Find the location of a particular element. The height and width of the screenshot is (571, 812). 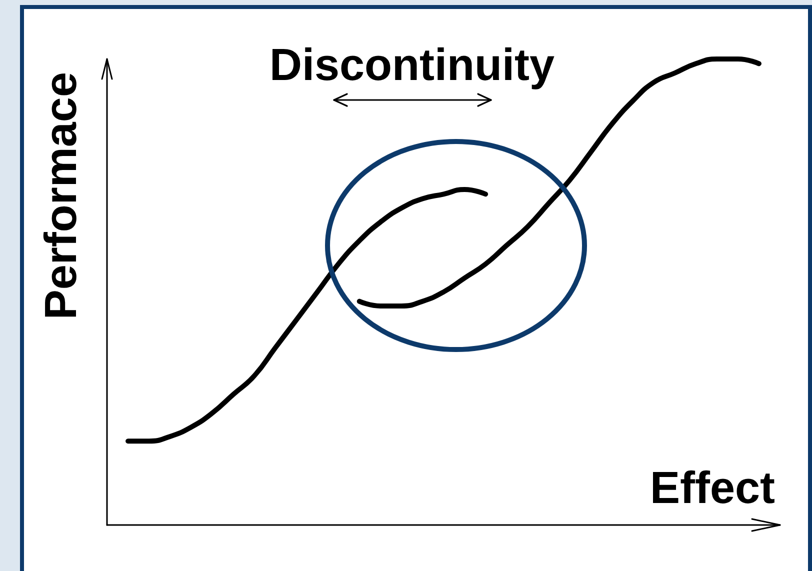

x-axis-title: Effect is located at coordinates (713, 487).